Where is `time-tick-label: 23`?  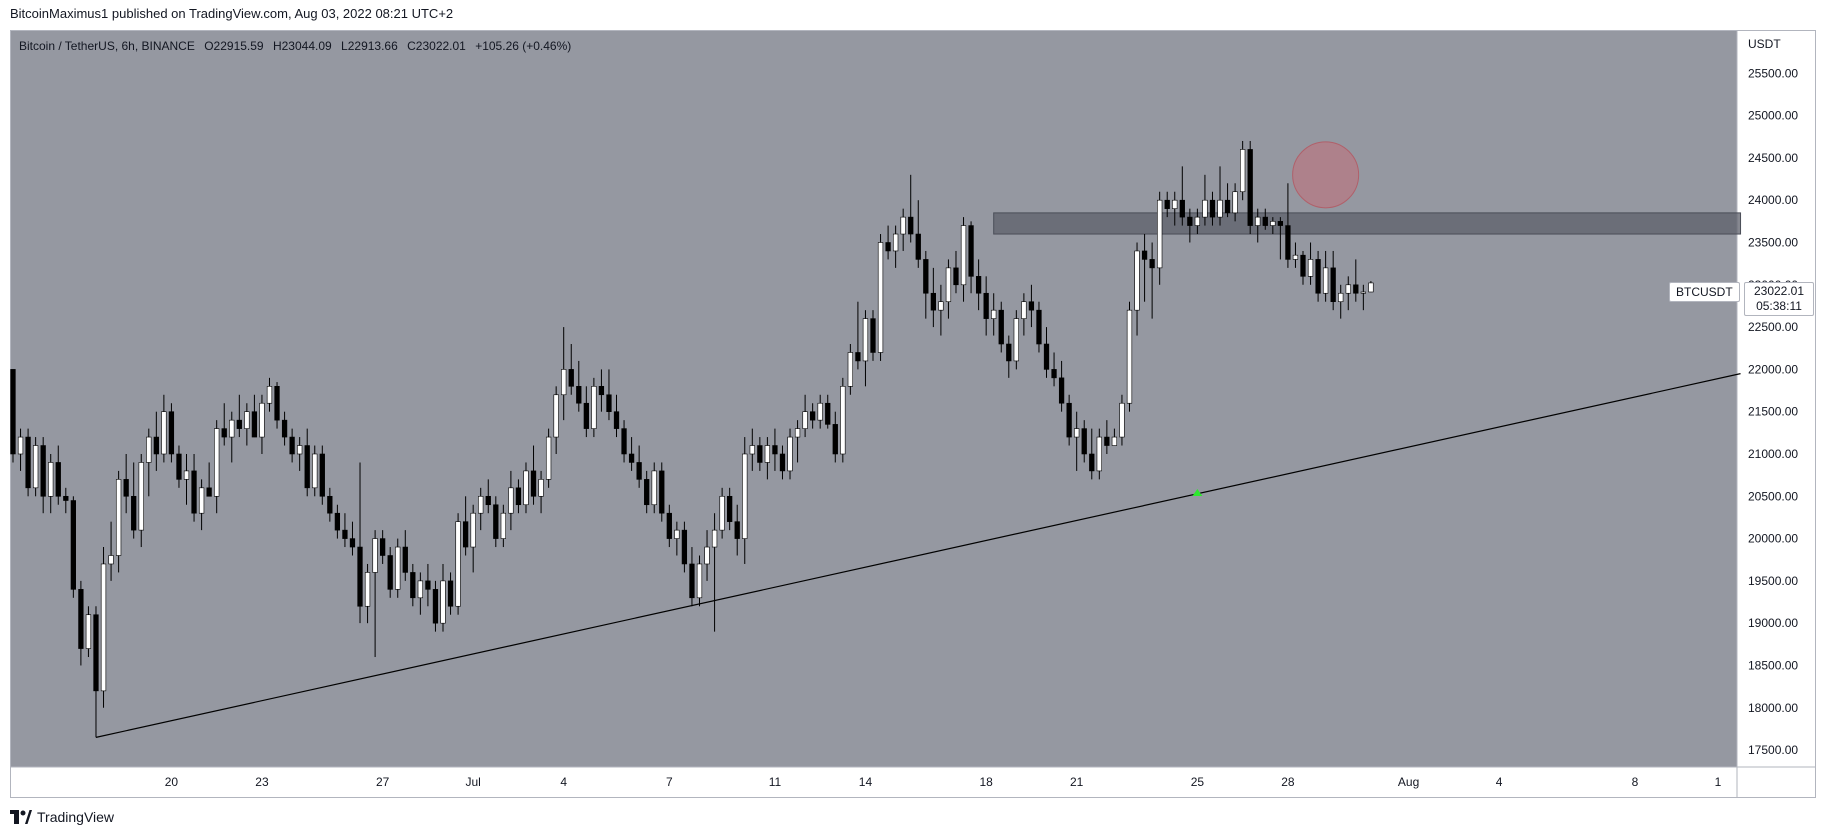 time-tick-label: 23 is located at coordinates (262, 782).